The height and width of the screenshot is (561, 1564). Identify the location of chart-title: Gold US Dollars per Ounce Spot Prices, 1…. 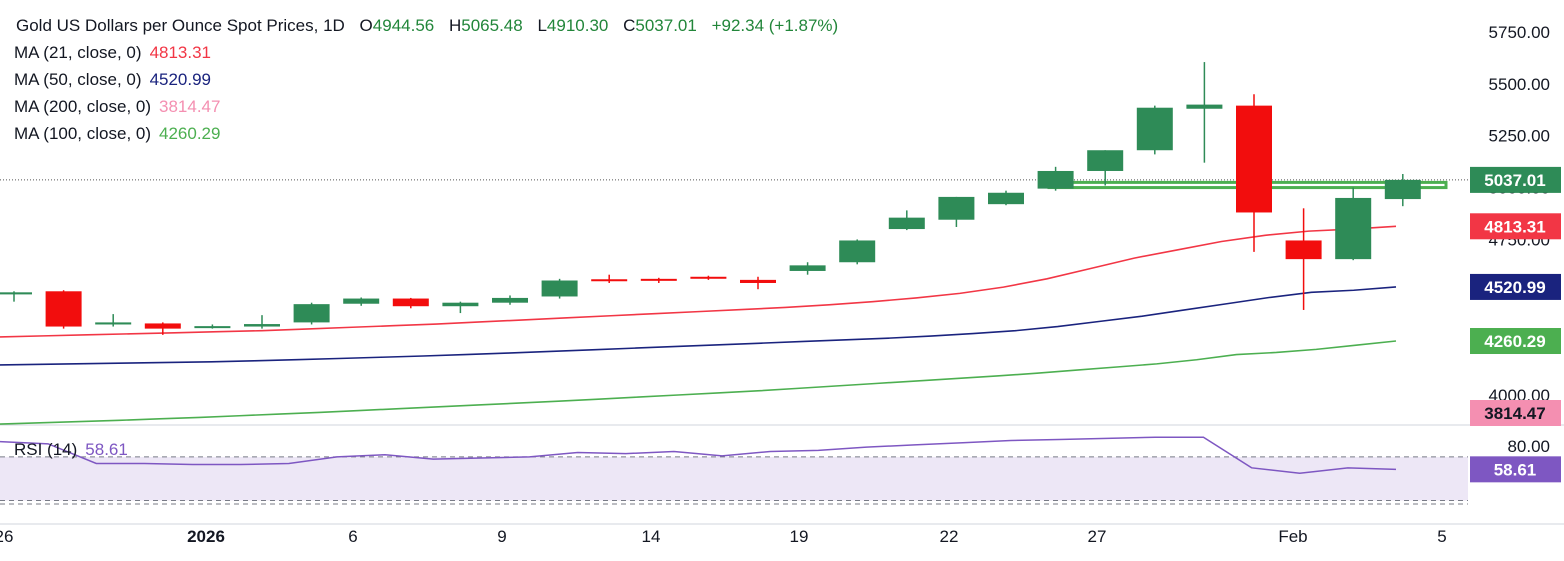
(180, 25).